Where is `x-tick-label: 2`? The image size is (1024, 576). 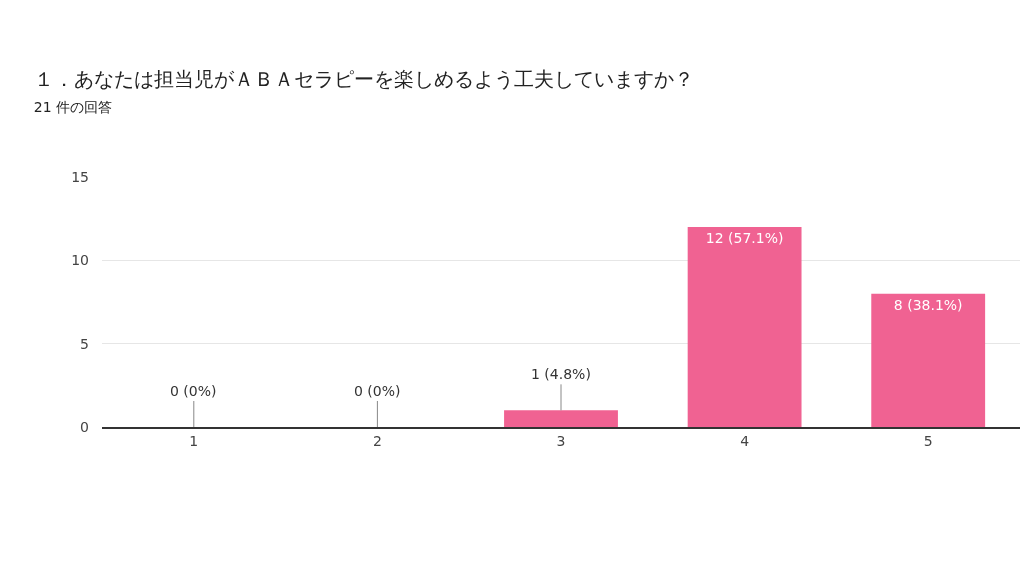 x-tick-label: 2 is located at coordinates (377, 440).